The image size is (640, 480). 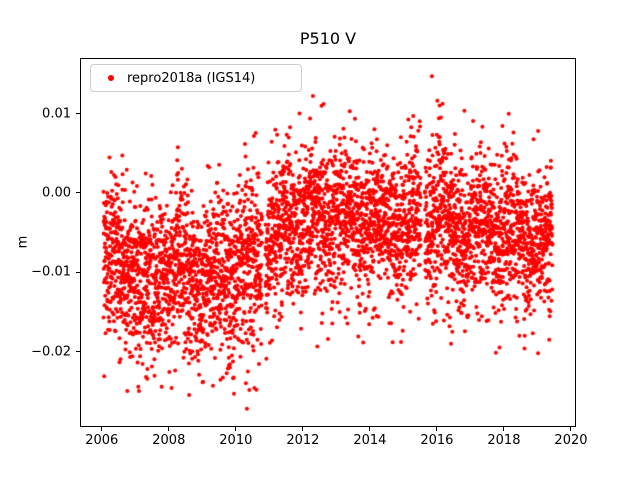 What do you see at coordinates (504, 440) in the screenshot?
I see `x-tick-label: 2018` at bounding box center [504, 440].